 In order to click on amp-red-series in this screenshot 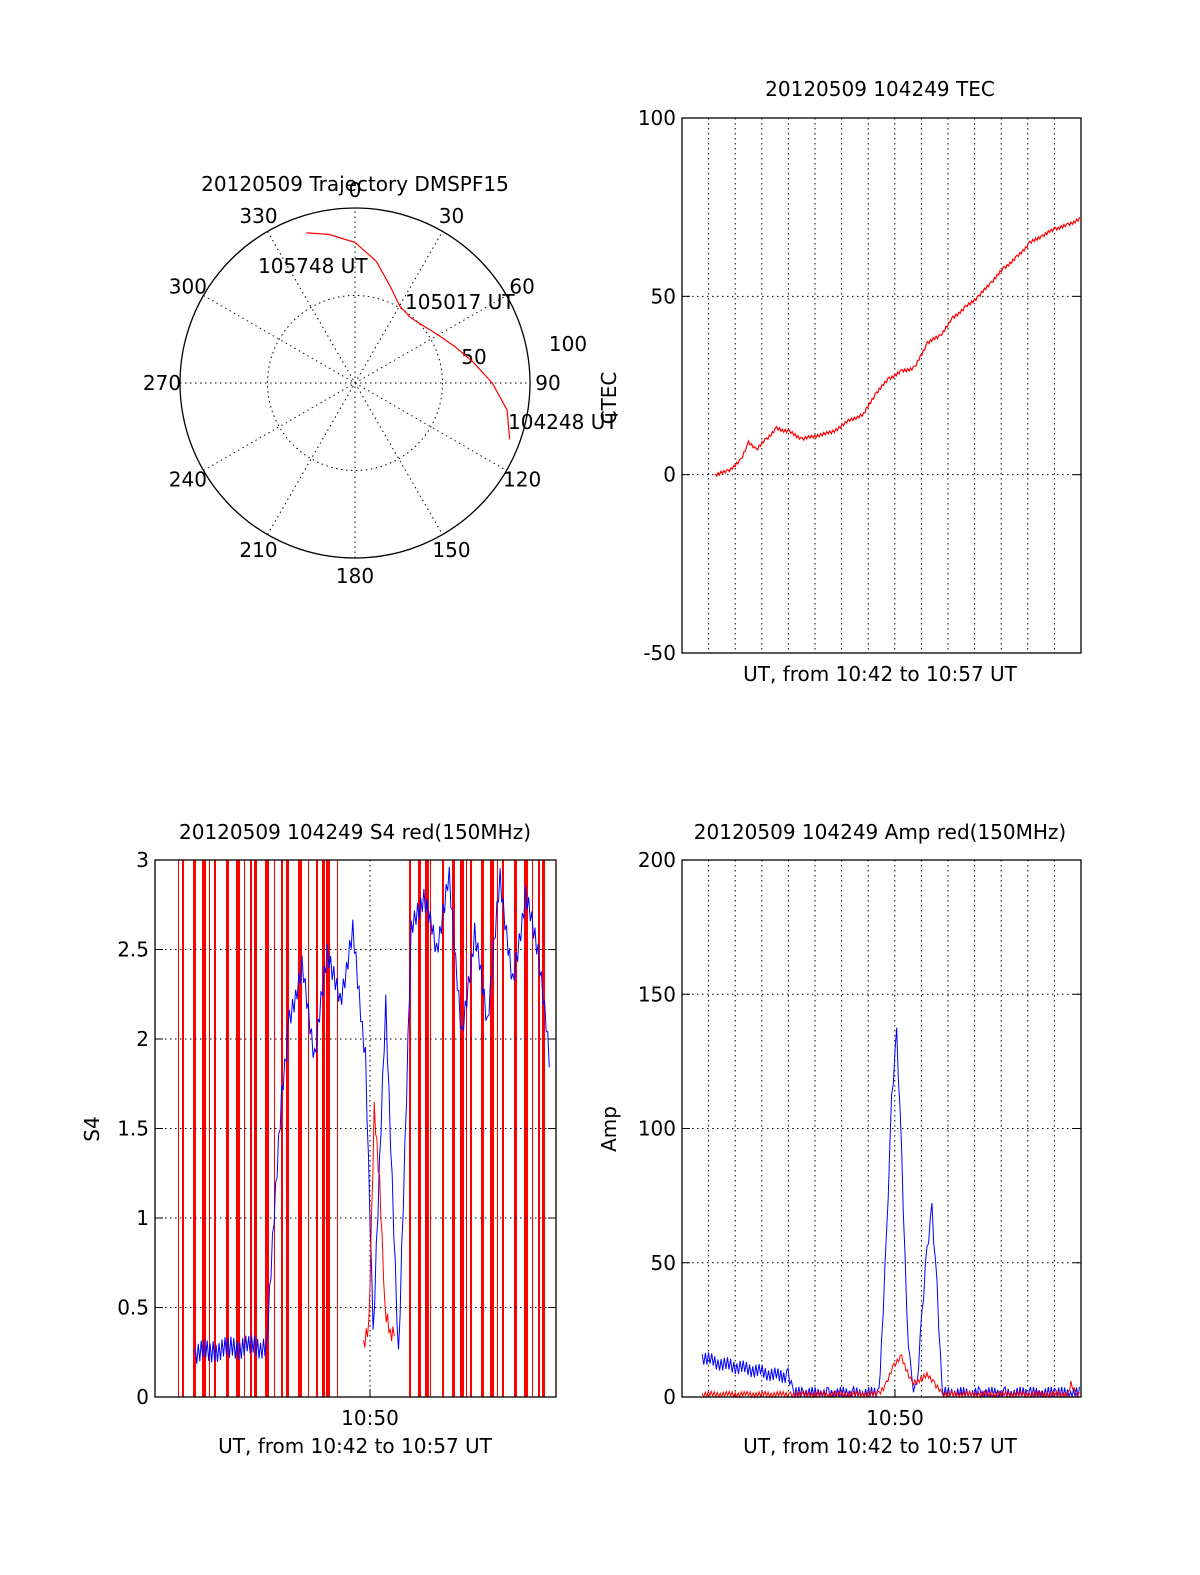, I will do `click(890, 1376)`.